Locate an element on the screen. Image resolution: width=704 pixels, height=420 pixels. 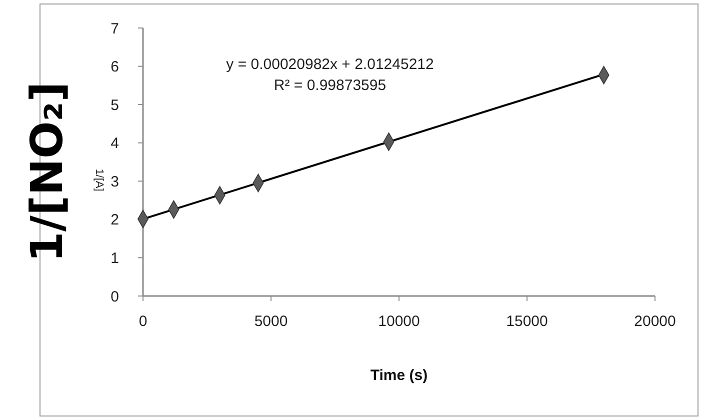
y-tick-label: 1 is located at coordinates (114, 258).